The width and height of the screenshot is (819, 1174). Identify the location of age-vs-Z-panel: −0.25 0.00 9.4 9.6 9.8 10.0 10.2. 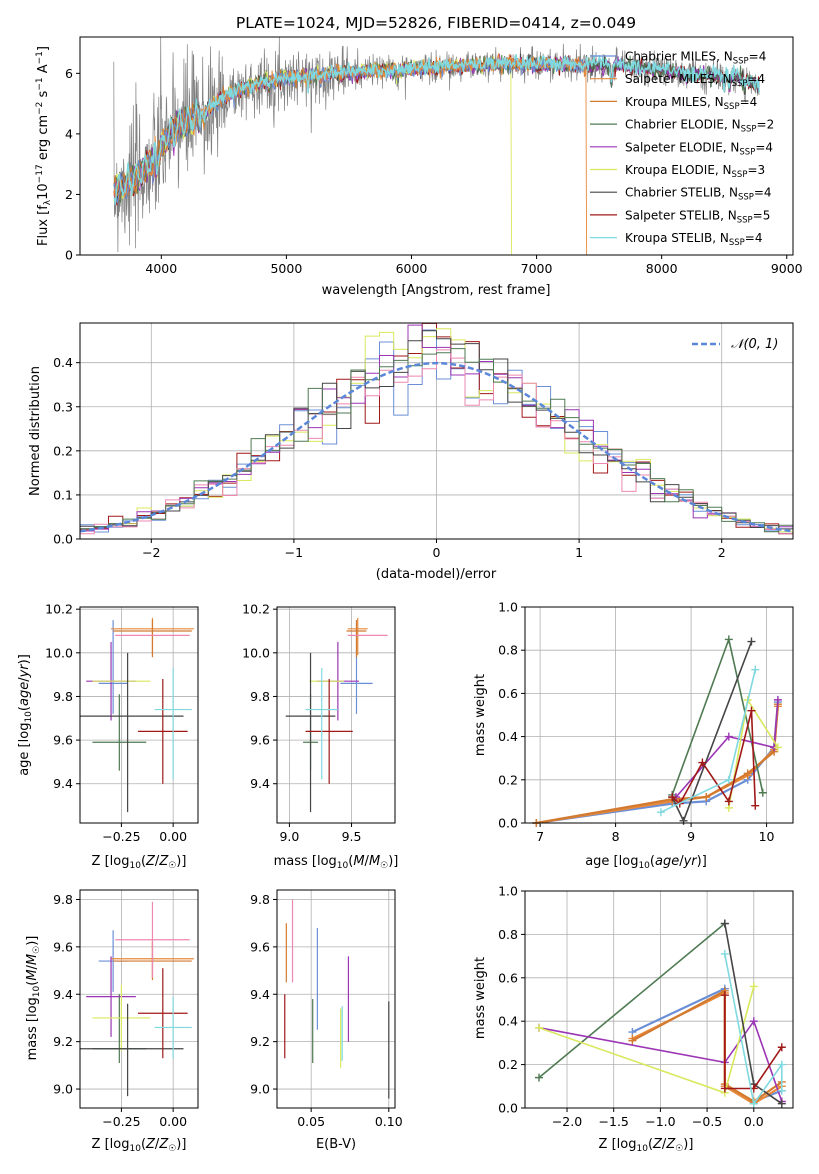
(122, 723).